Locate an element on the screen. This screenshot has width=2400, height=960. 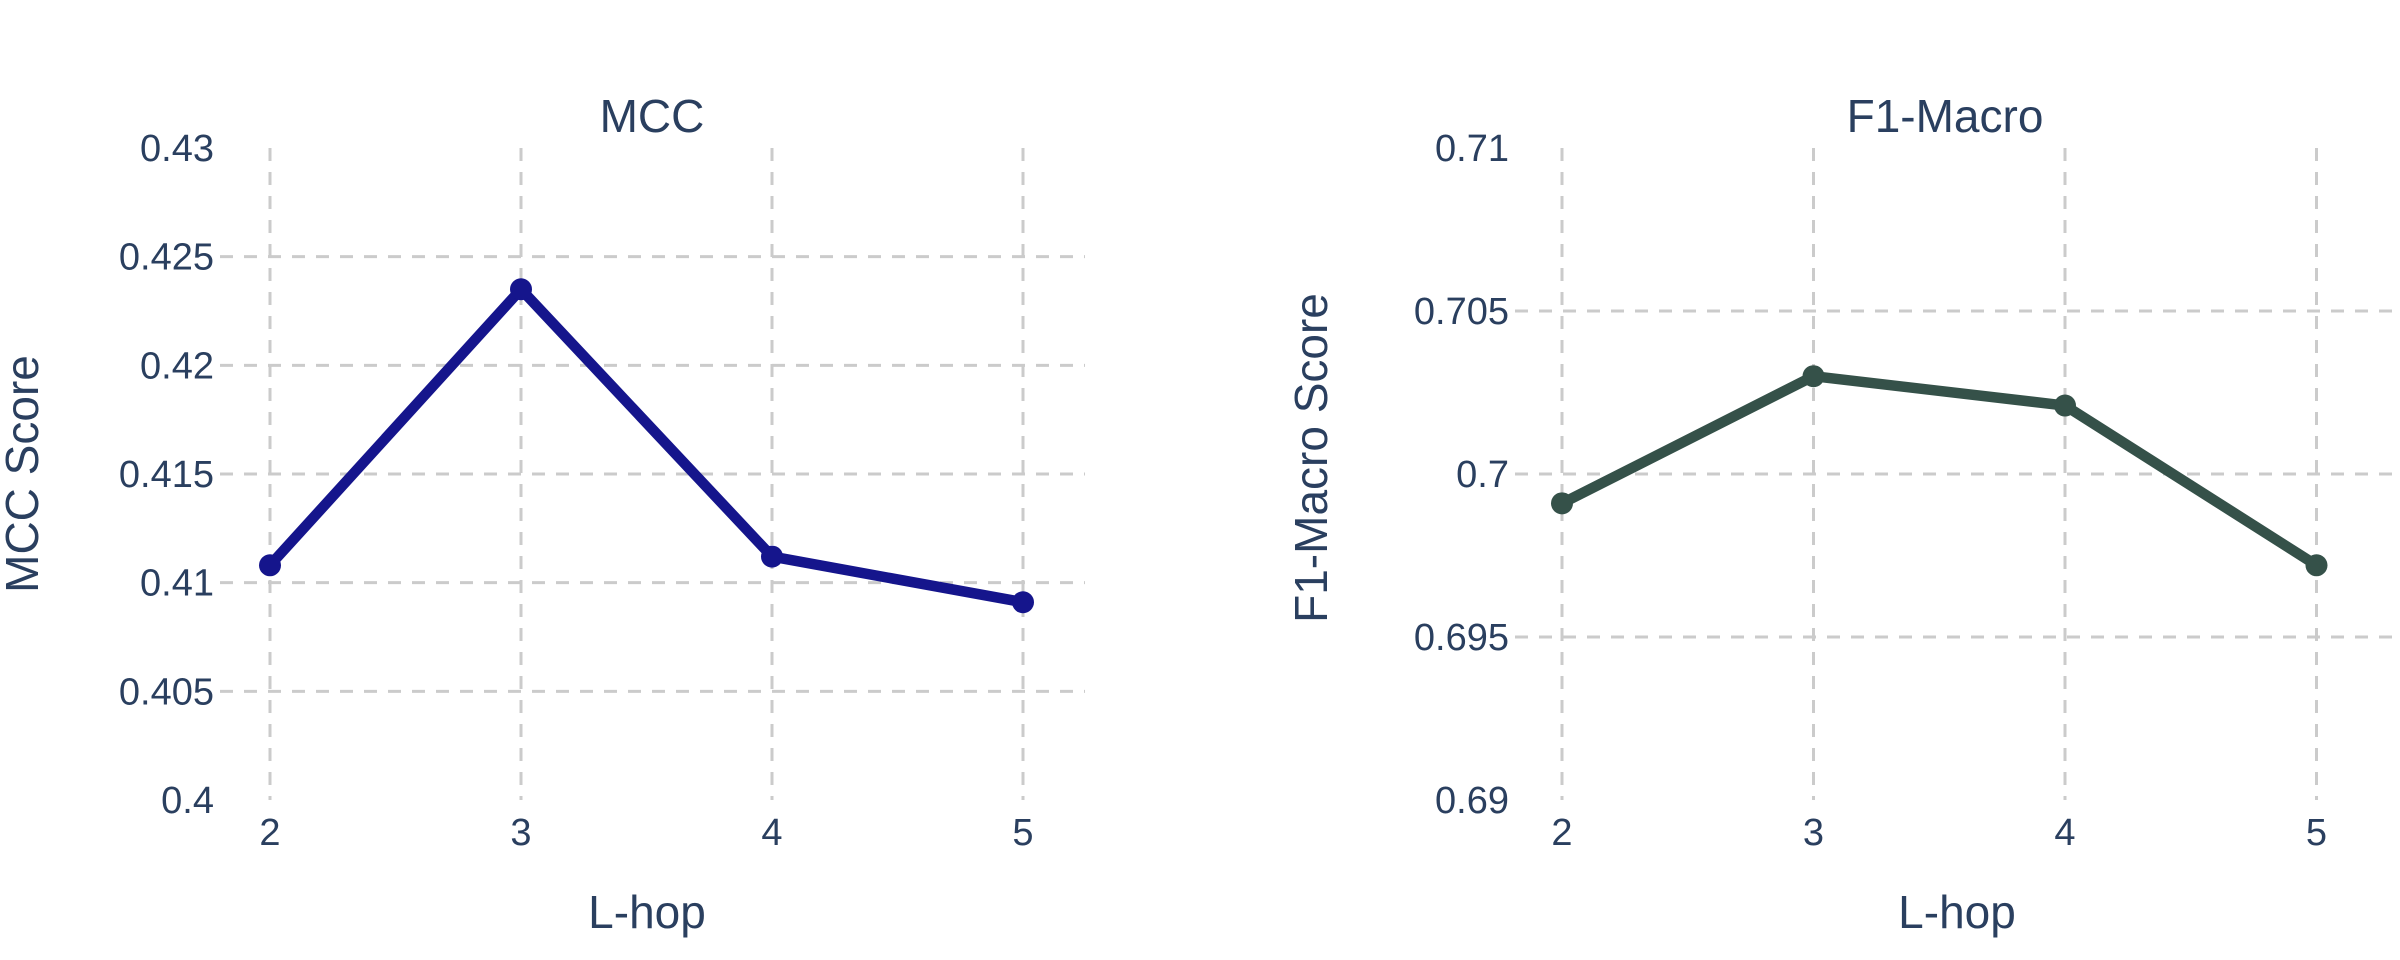
y-tick-label: 0.4 is located at coordinates (187, 801).